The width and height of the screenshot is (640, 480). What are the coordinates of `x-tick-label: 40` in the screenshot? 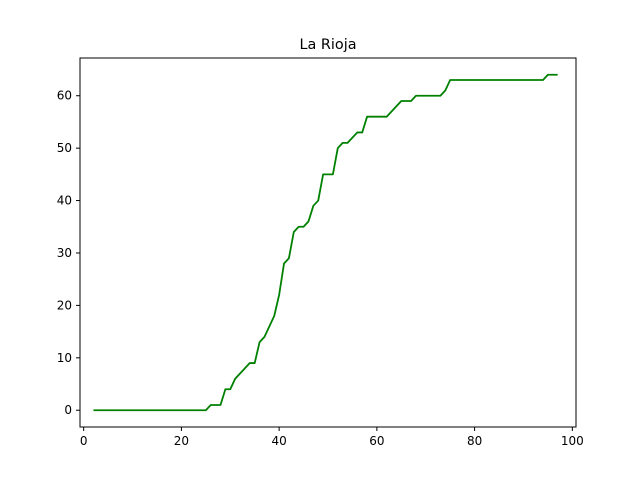 It's located at (278, 441).